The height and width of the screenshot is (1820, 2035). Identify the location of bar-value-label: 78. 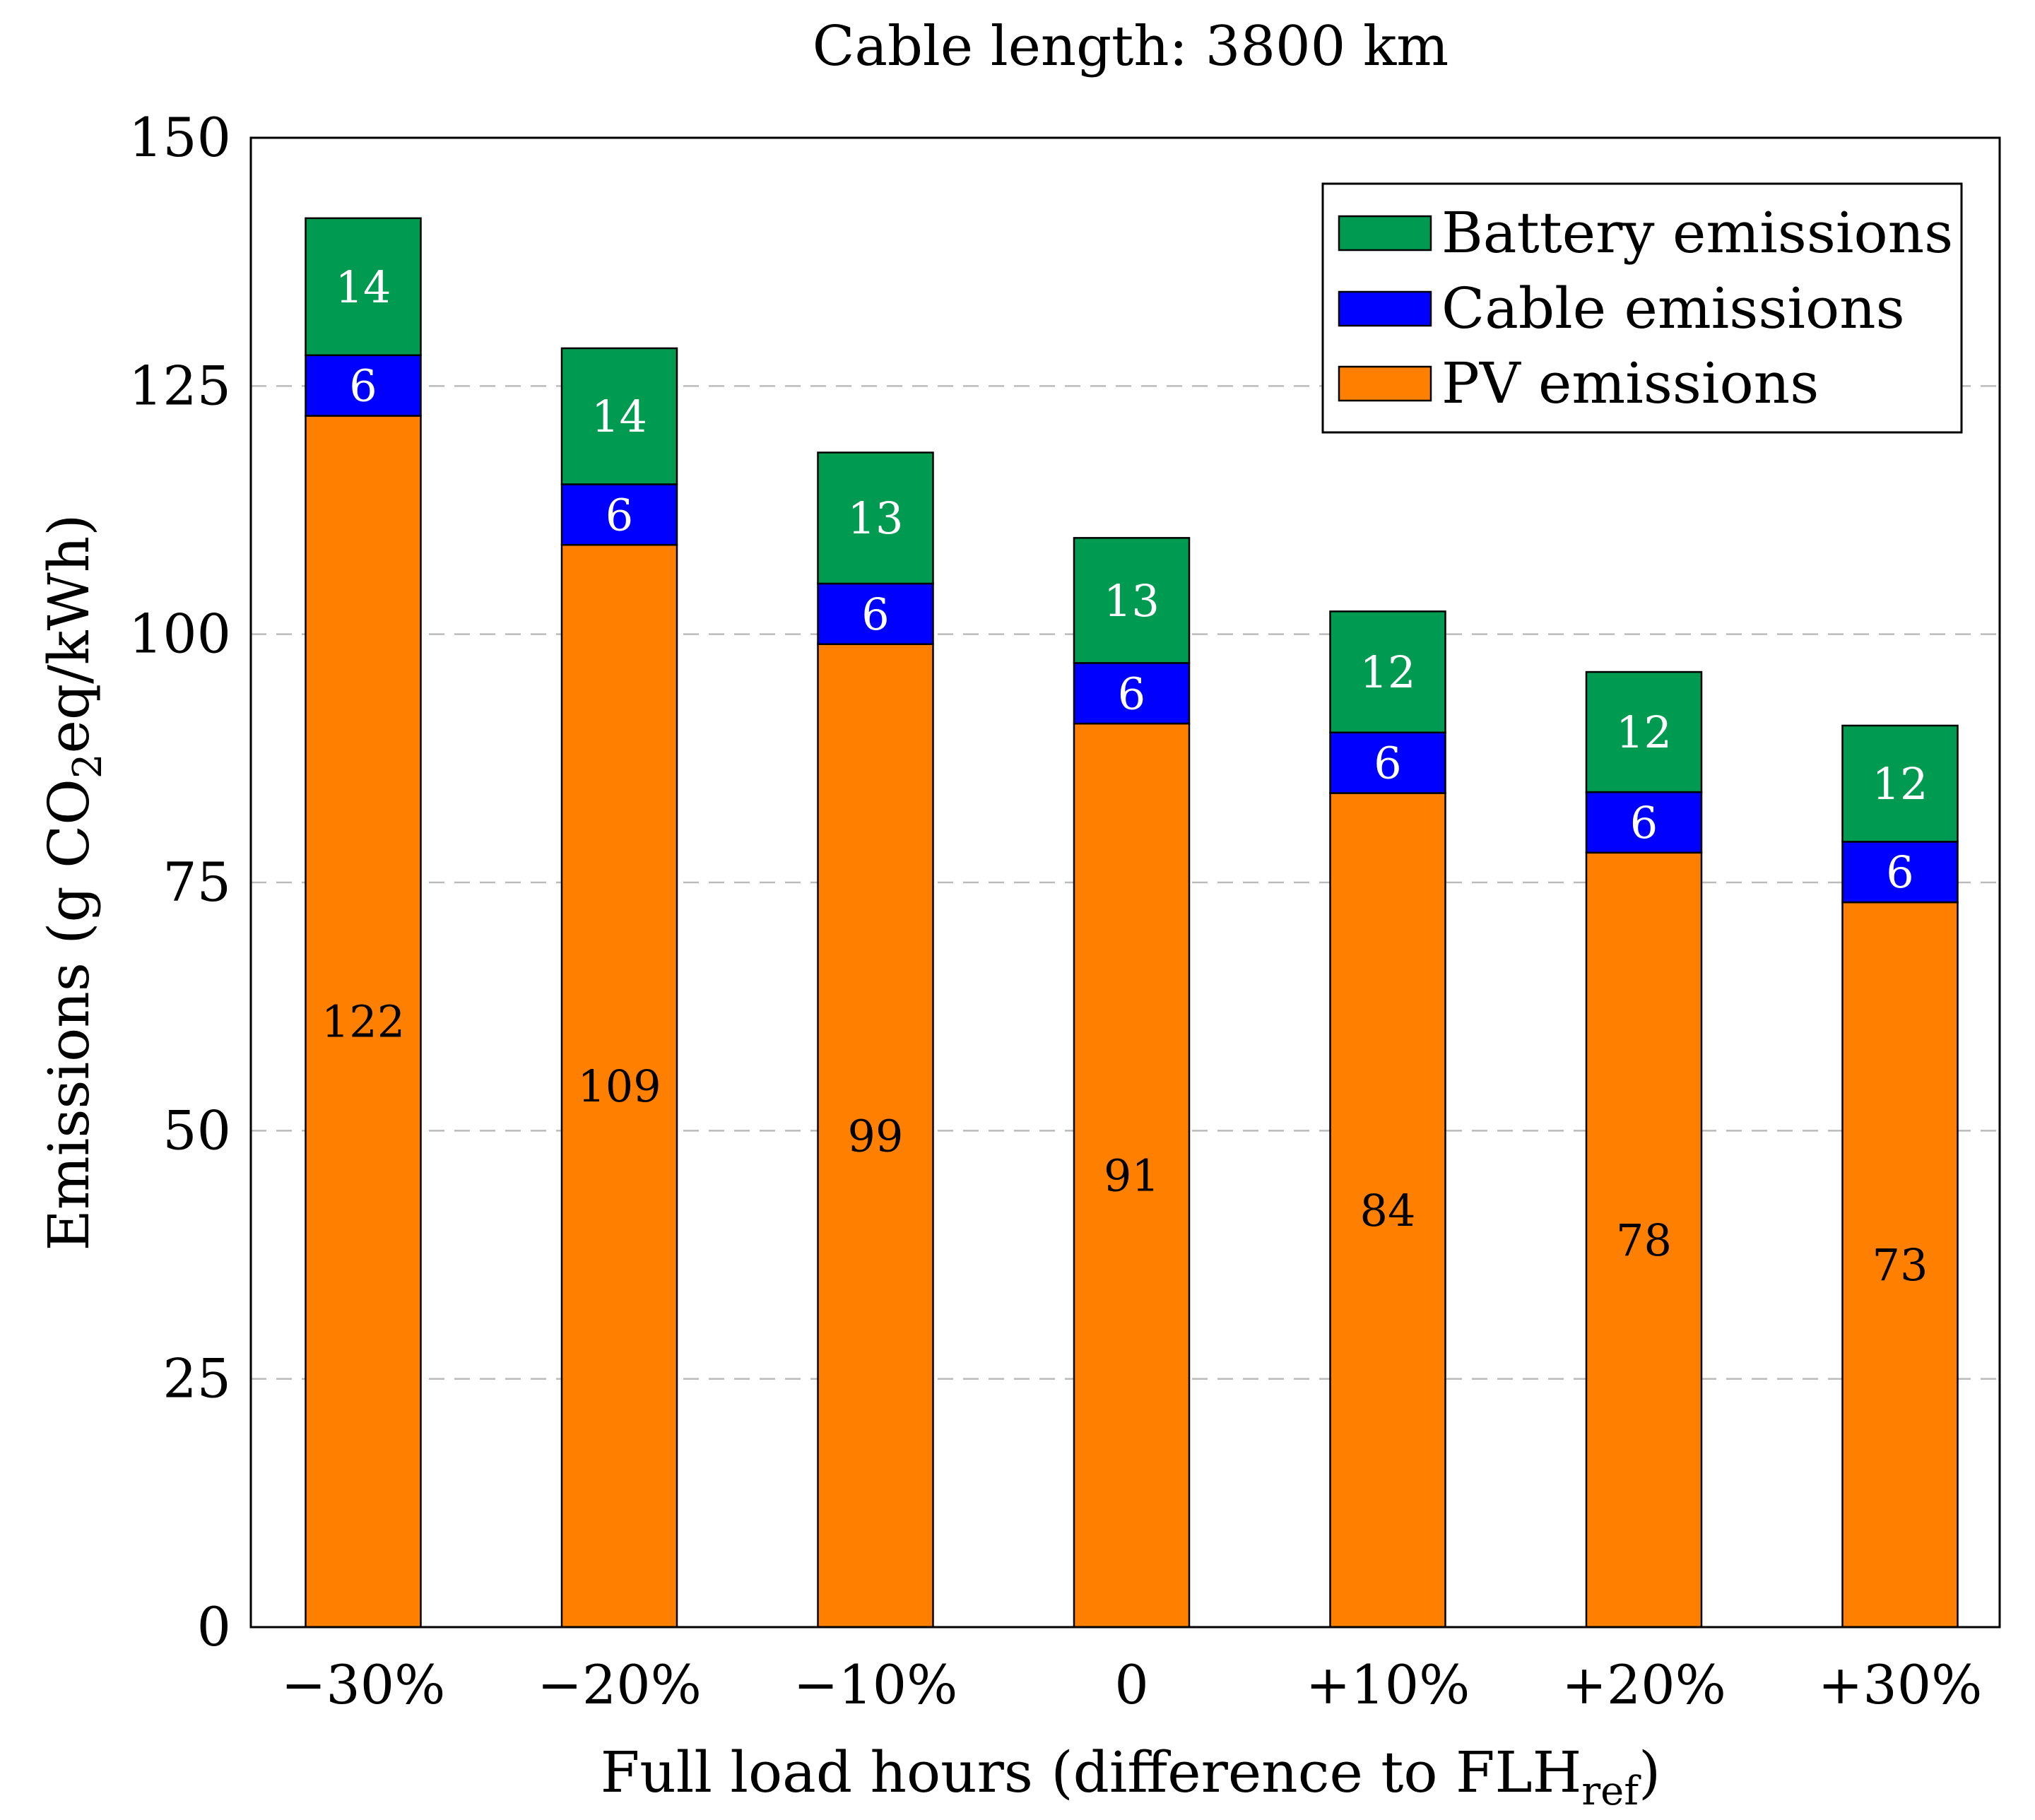
(1644, 1241).